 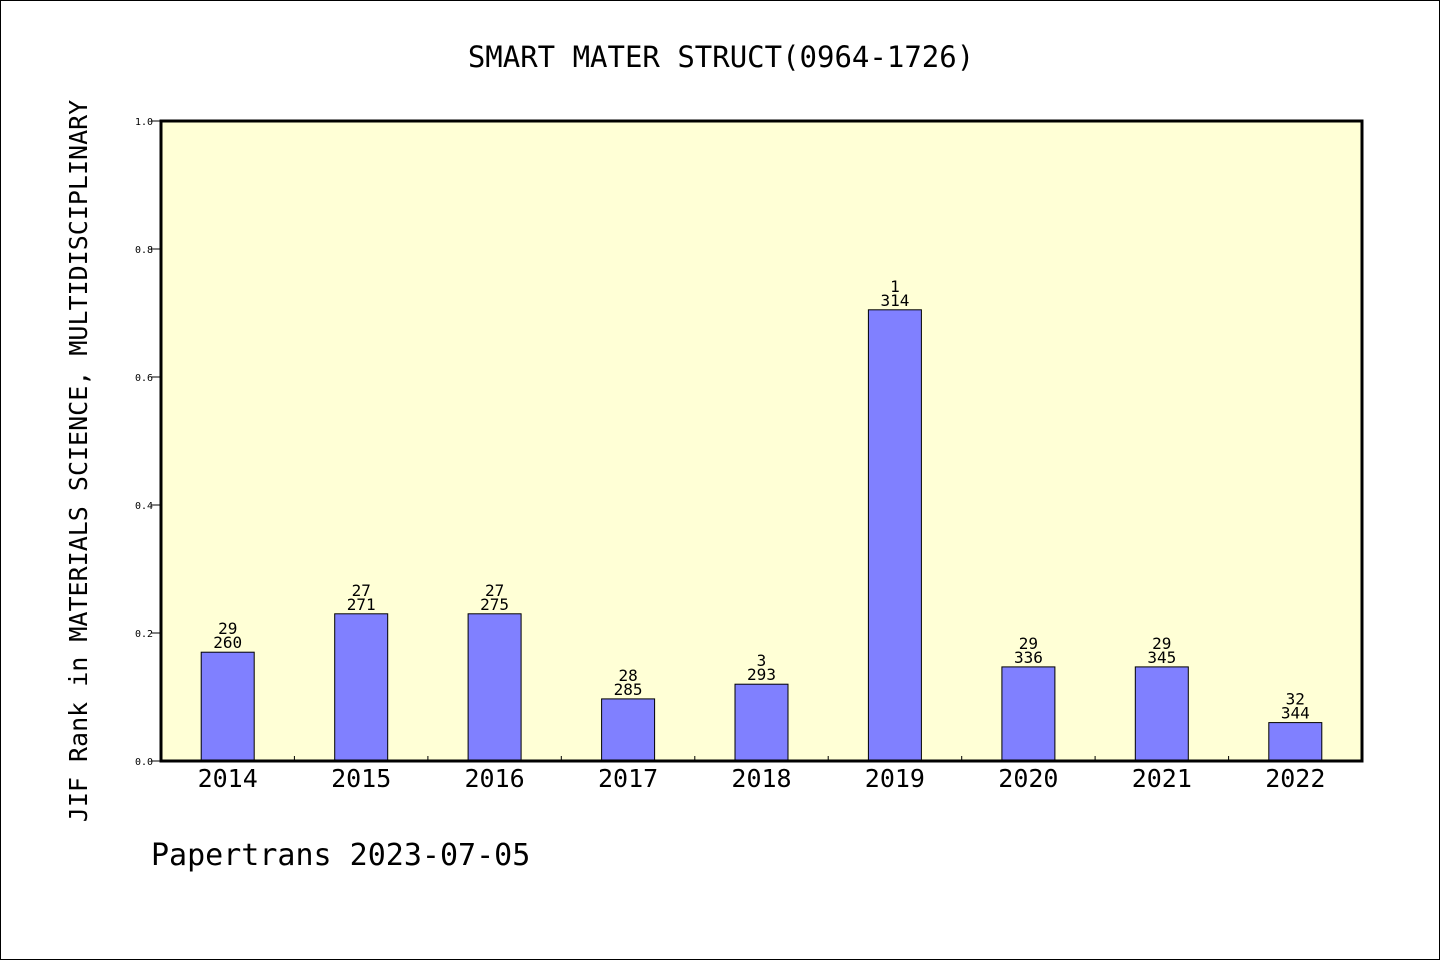 What do you see at coordinates (144, 634) in the screenshot?
I see `y-tick-label: 0.2` at bounding box center [144, 634].